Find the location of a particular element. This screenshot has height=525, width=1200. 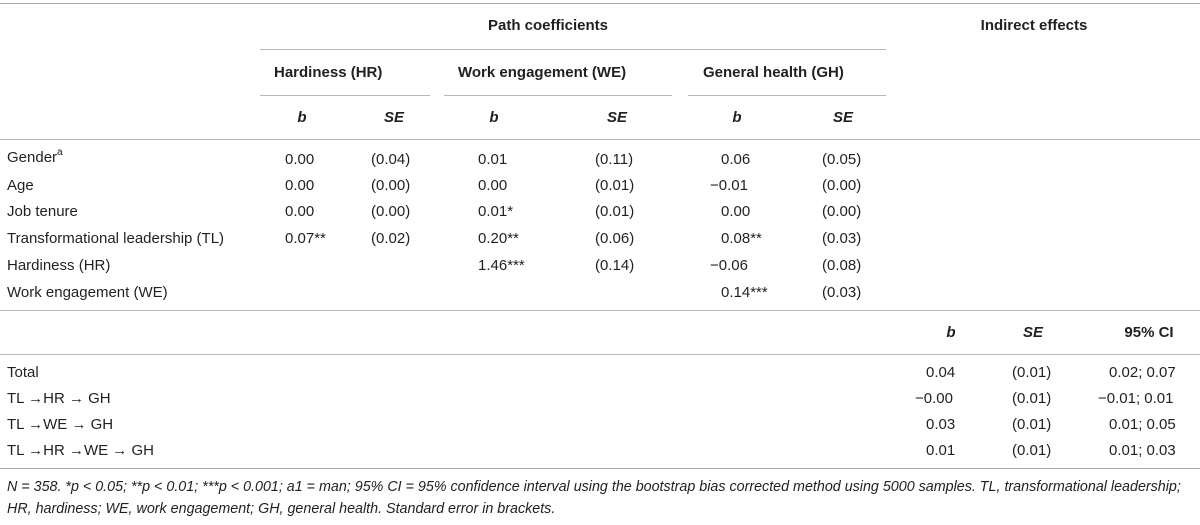

col-header-indirect-se: SE is located at coordinates (1033, 332).